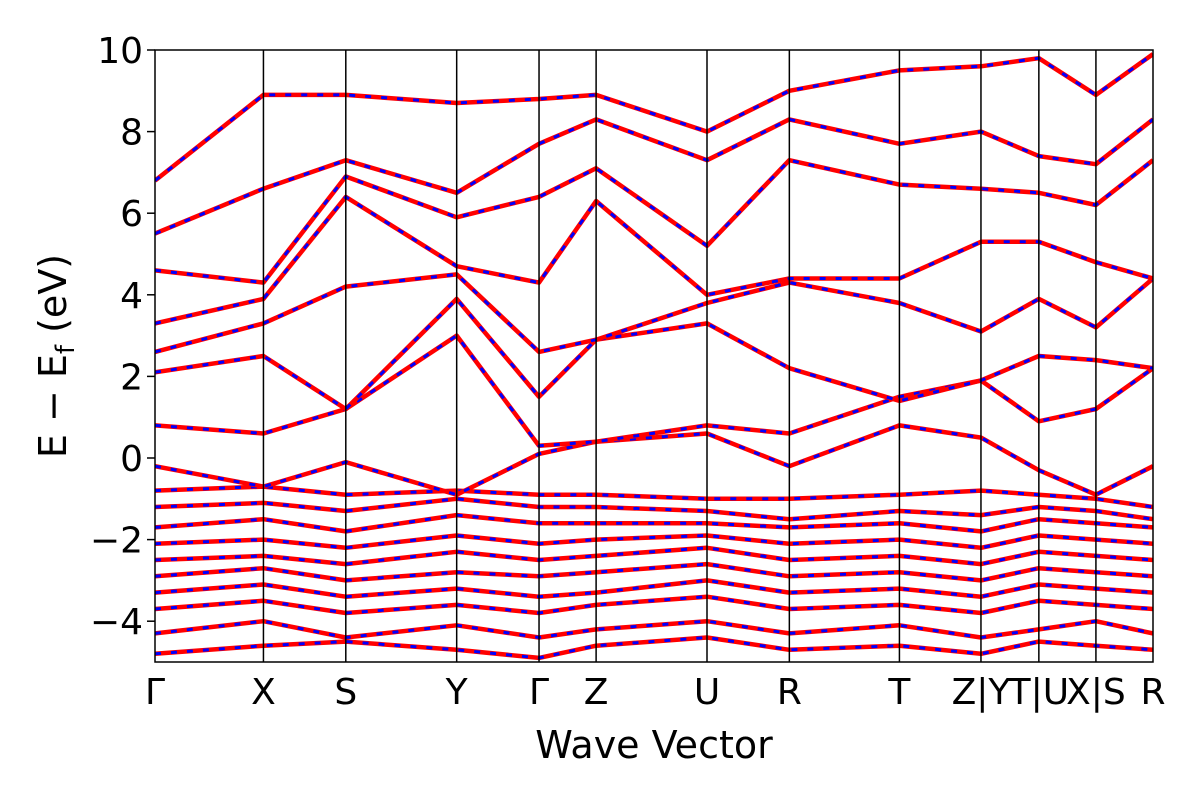 This screenshot has height=800, width=1200. What do you see at coordinates (131, 133) in the screenshot?
I see `y-tick-label-2: 8` at bounding box center [131, 133].